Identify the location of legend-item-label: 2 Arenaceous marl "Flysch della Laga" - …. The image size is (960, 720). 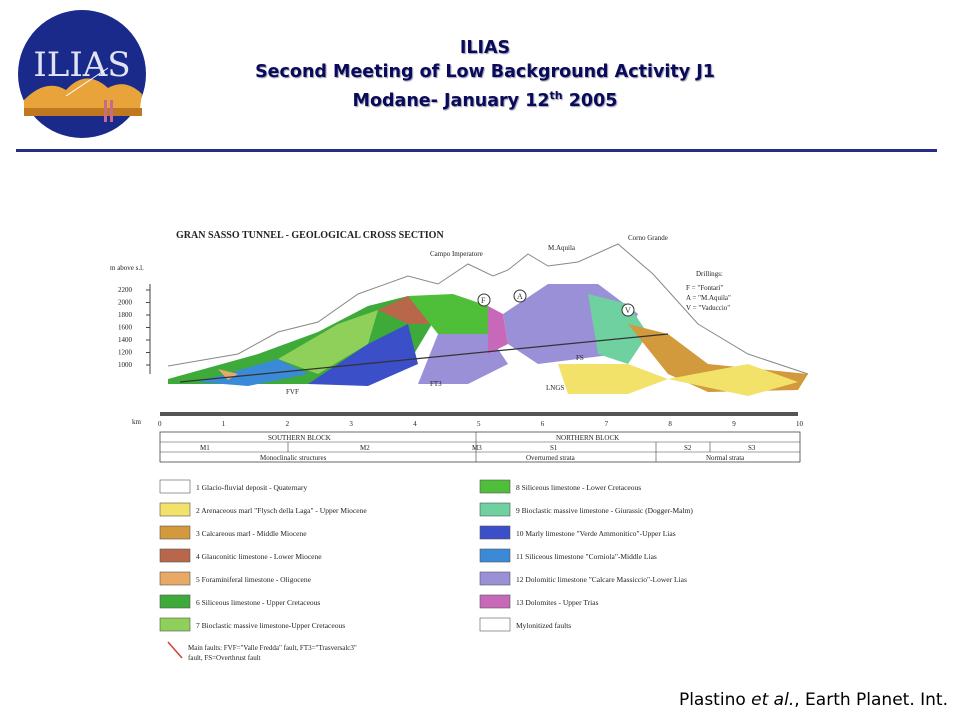
(281, 510).